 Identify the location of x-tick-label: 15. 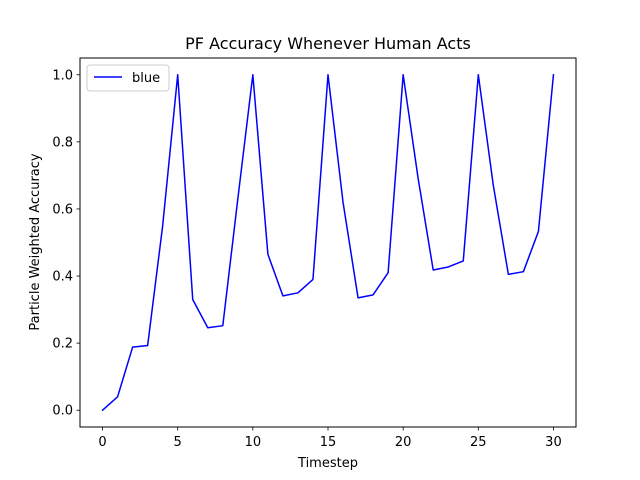
(328, 442).